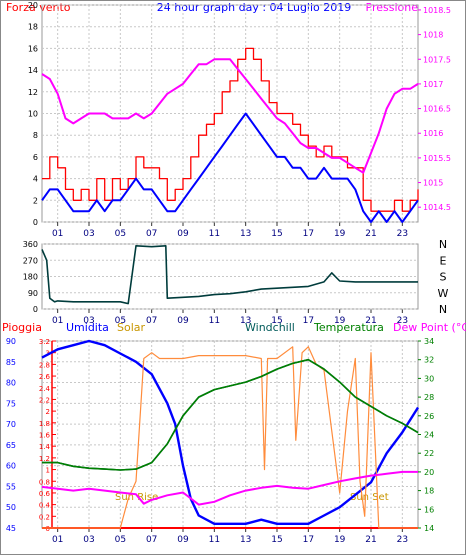 The width and height of the screenshot is (466, 555). Describe the element at coordinates (443, 293) in the screenshot. I see `compass-label: W` at that location.